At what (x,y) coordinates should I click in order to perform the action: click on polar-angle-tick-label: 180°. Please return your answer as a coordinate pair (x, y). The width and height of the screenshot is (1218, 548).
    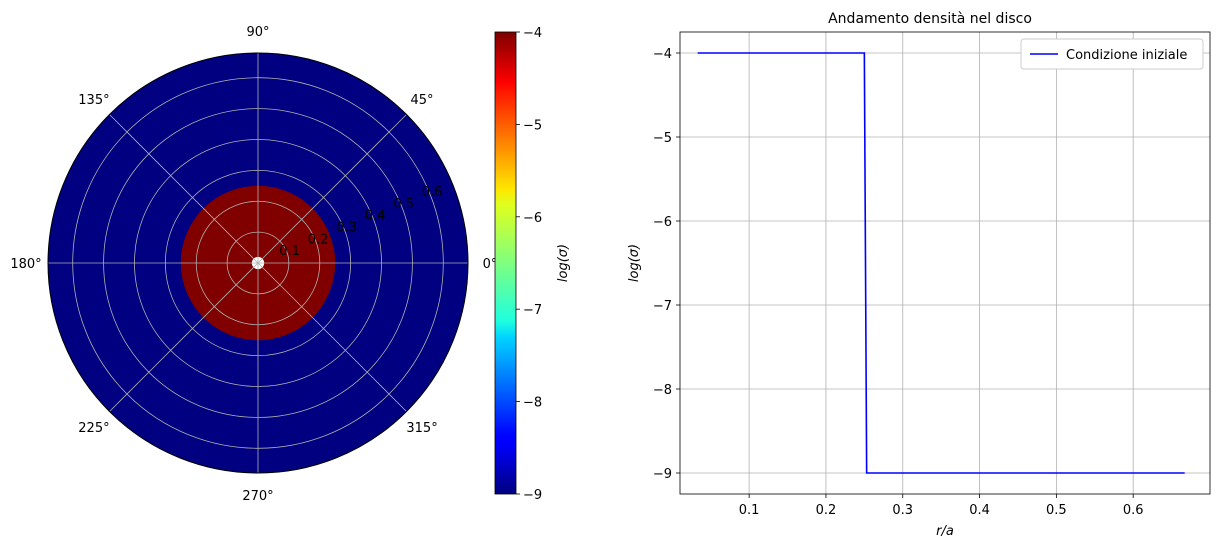
    Looking at the image, I should click on (25, 264).